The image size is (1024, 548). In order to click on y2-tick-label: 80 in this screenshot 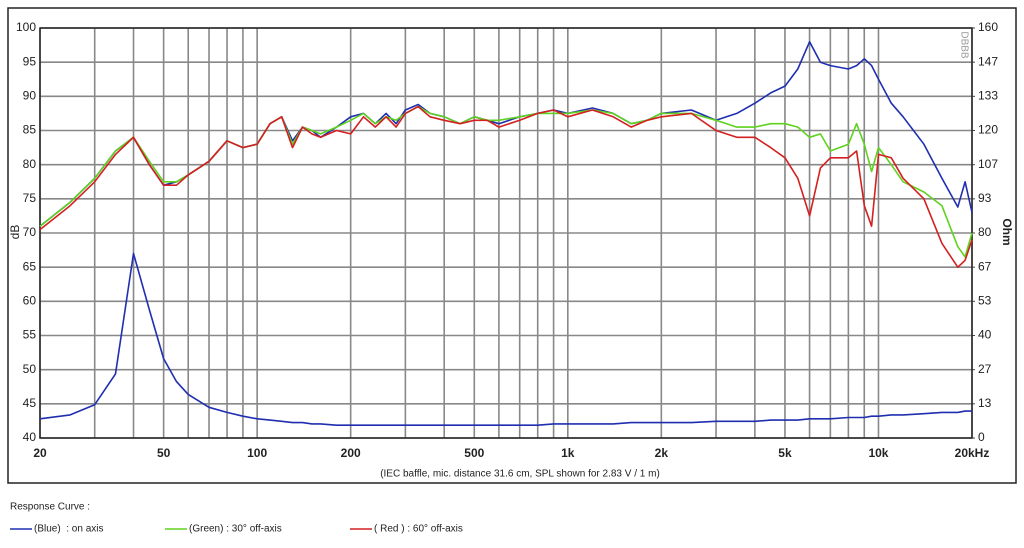, I will do `click(985, 232)`.